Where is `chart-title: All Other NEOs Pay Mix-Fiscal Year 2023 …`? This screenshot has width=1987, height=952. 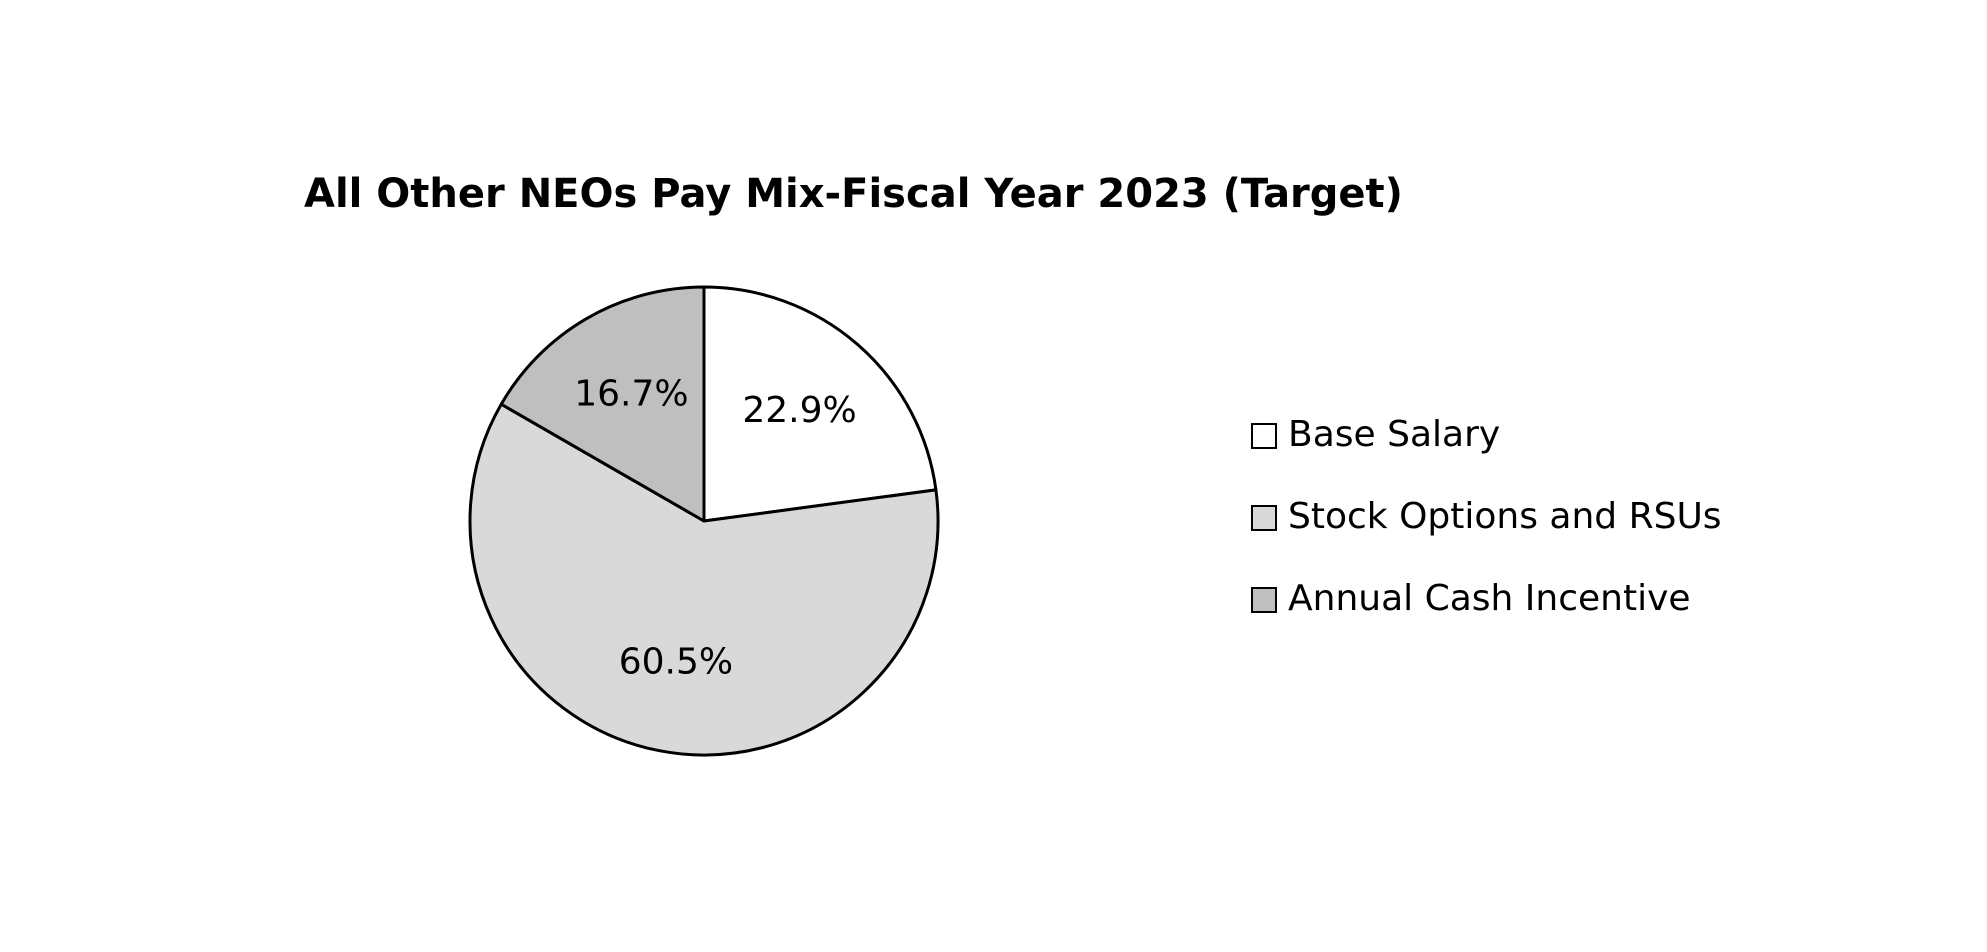 chart-title: All Other NEOs Pay Mix-Fiscal Year 2023 … is located at coordinates (853, 194).